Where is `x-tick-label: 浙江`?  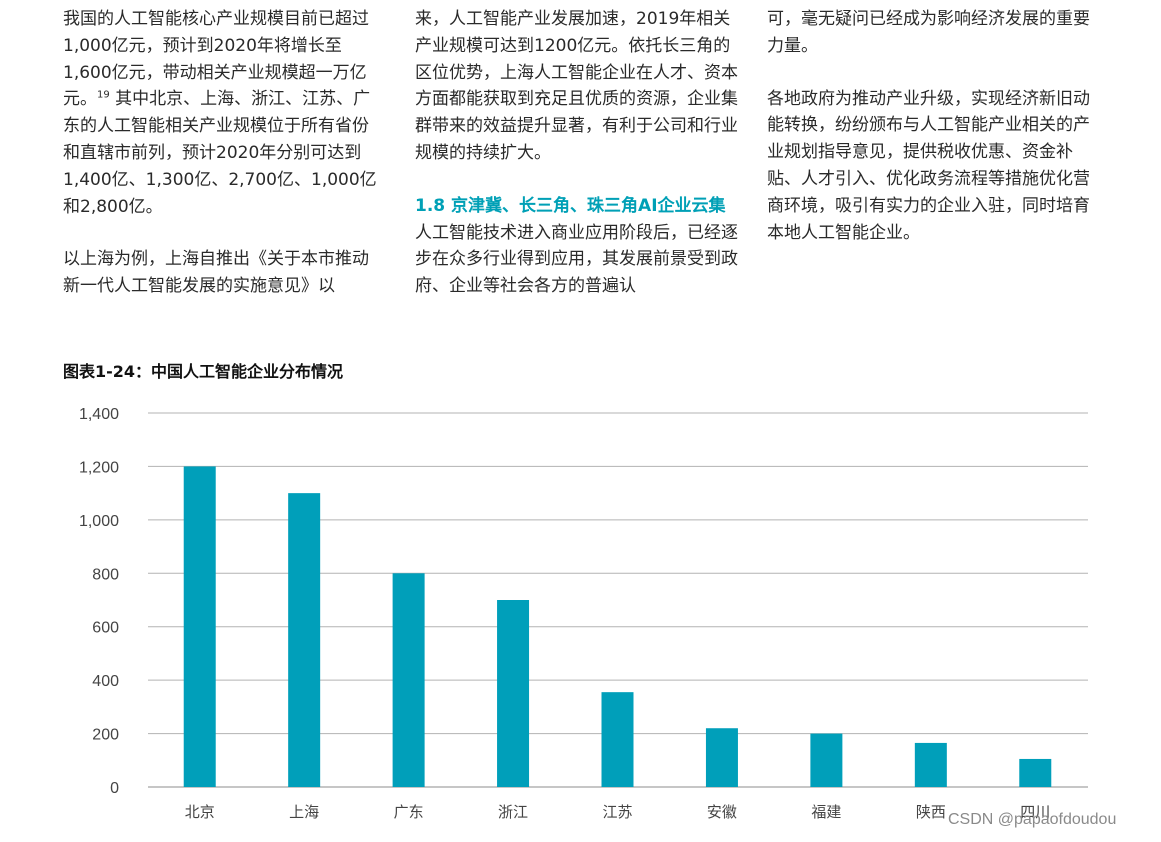
x-tick-label: 浙江 is located at coordinates (513, 812).